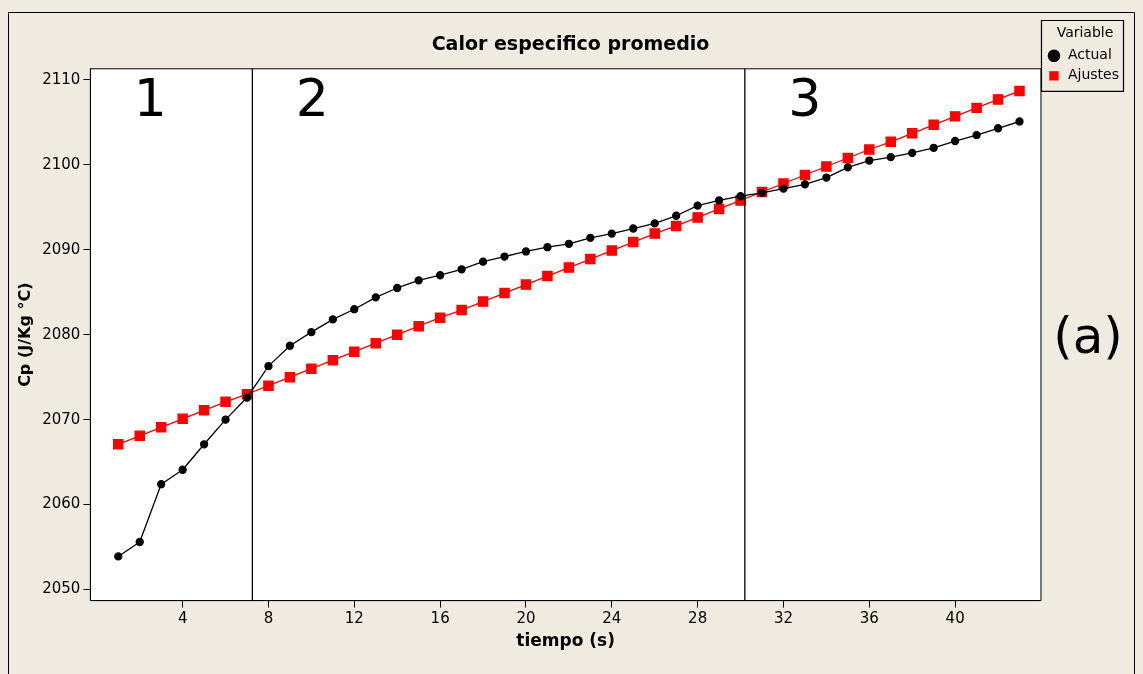  What do you see at coordinates (182, 618) in the screenshot?
I see `x-tick-label: 4` at bounding box center [182, 618].